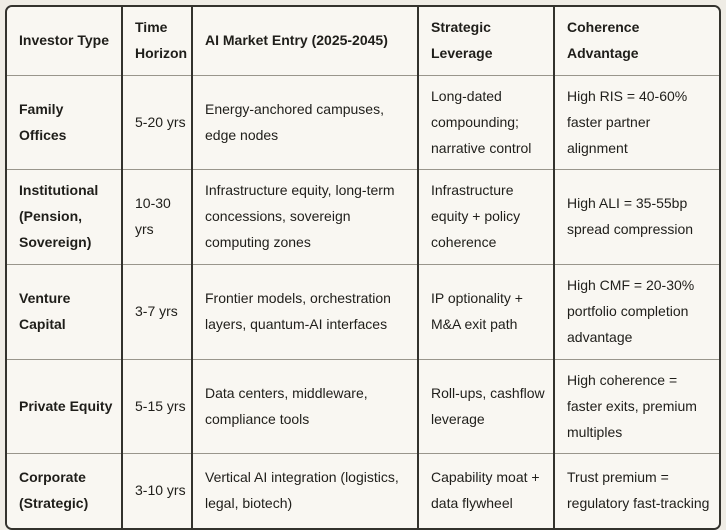  Describe the element at coordinates (636, 41) in the screenshot. I see `column-header-coherence-advantage: Coherence Advantage` at that location.